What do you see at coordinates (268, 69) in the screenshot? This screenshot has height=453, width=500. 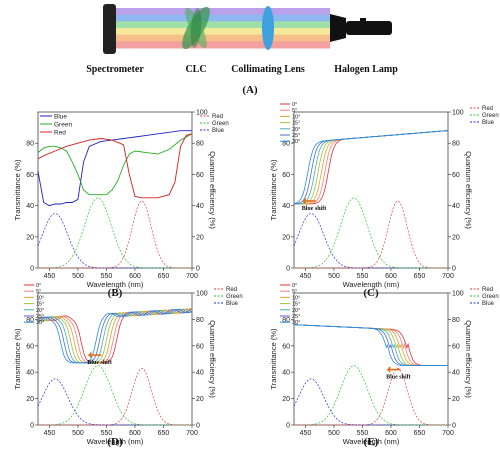 I see `lens-label: Collimating Lens` at bounding box center [268, 69].